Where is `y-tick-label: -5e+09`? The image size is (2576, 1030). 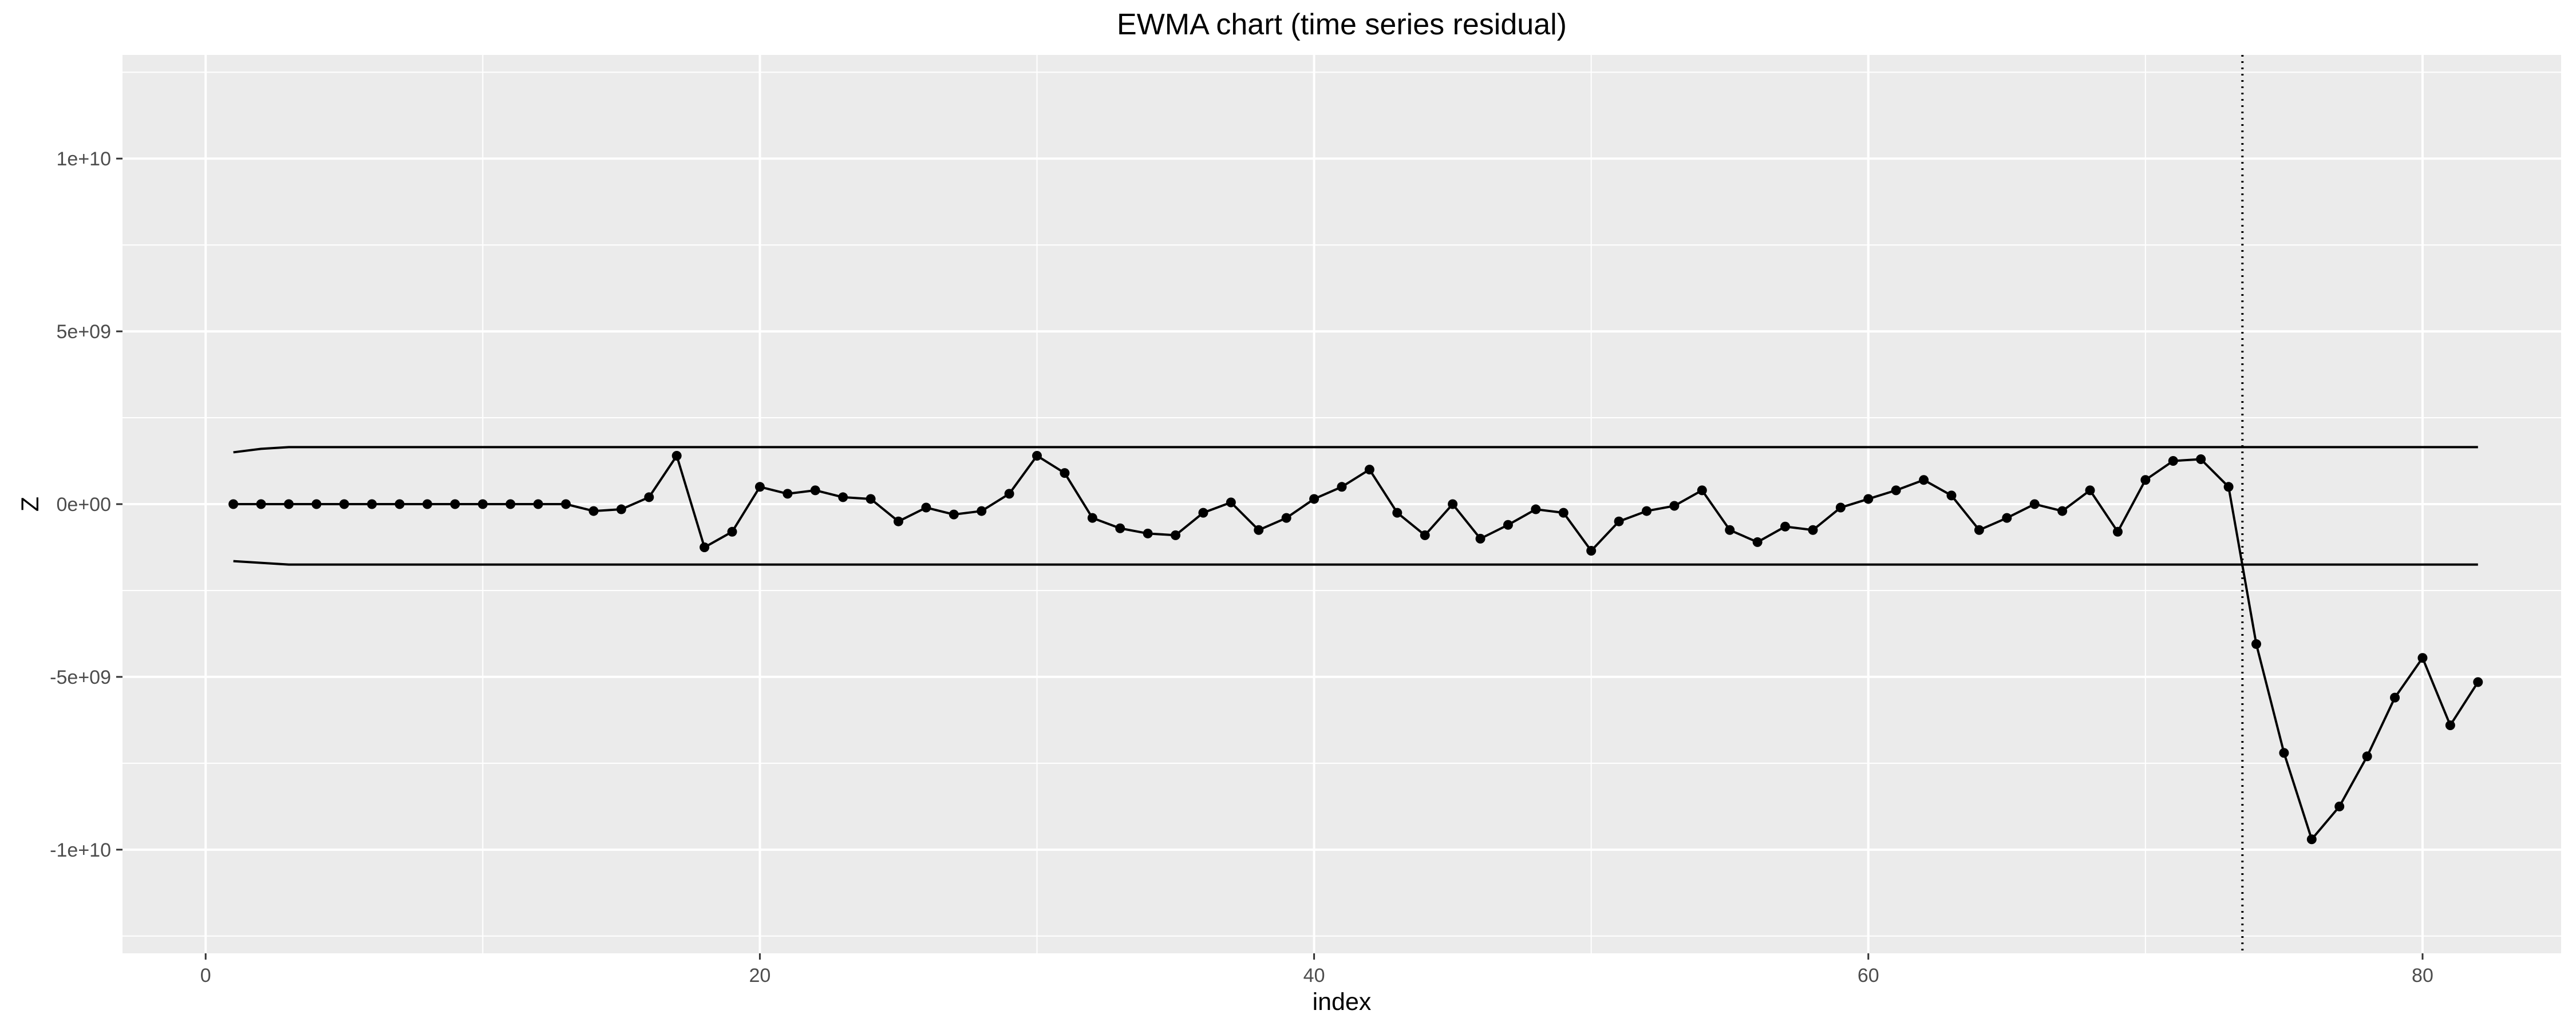
y-tick-label: -5e+09 is located at coordinates (80, 677).